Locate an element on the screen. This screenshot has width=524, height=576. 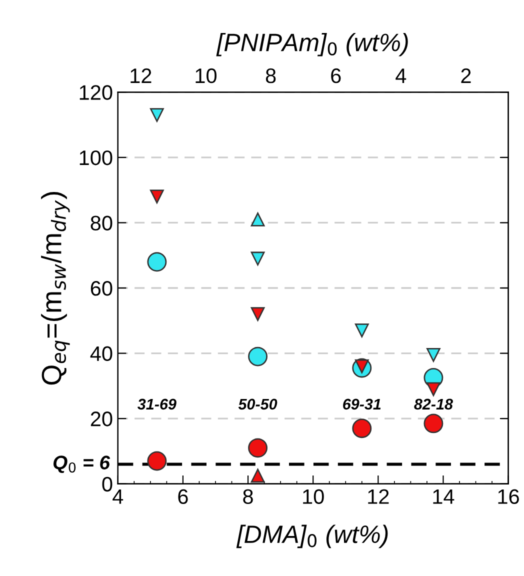
y-tick-label: 20 is located at coordinates (101, 419).